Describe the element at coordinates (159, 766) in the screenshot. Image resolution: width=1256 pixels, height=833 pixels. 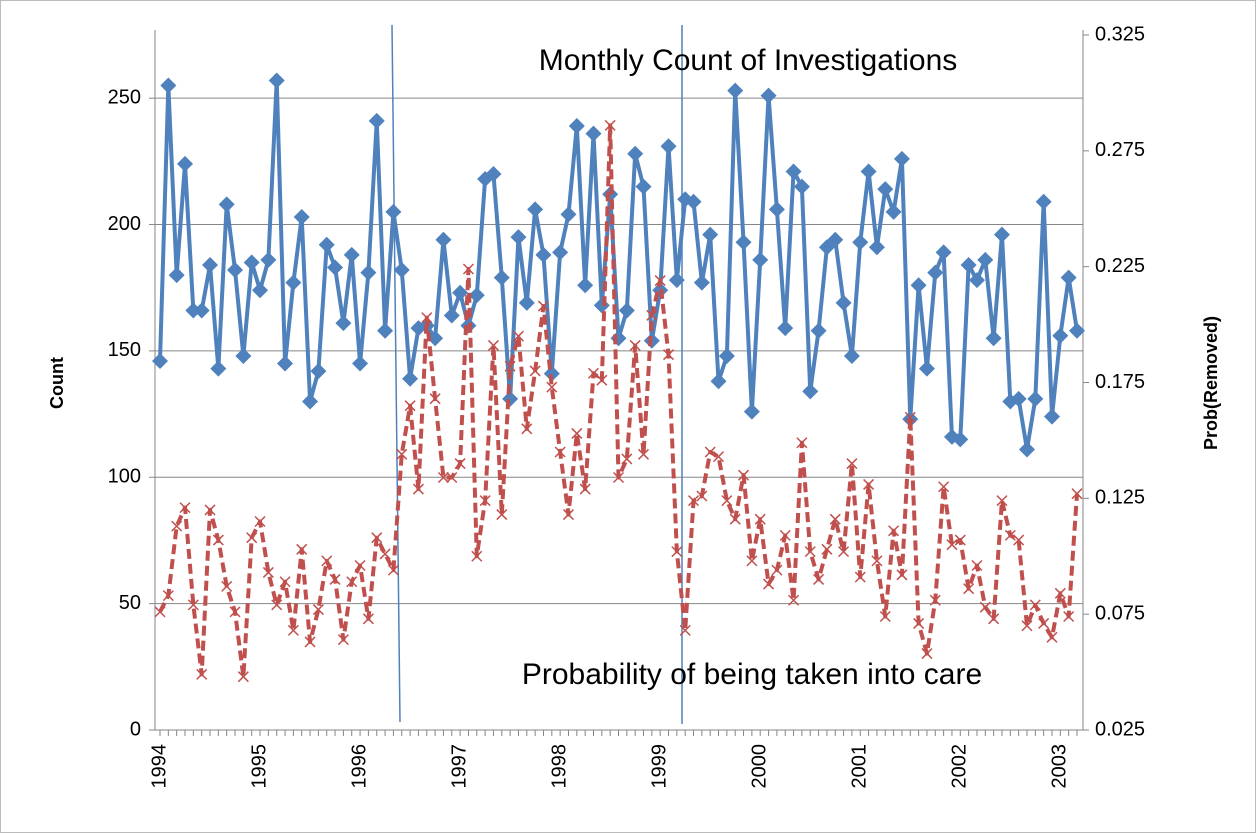
I see `x-tick-label: 1994` at that location.